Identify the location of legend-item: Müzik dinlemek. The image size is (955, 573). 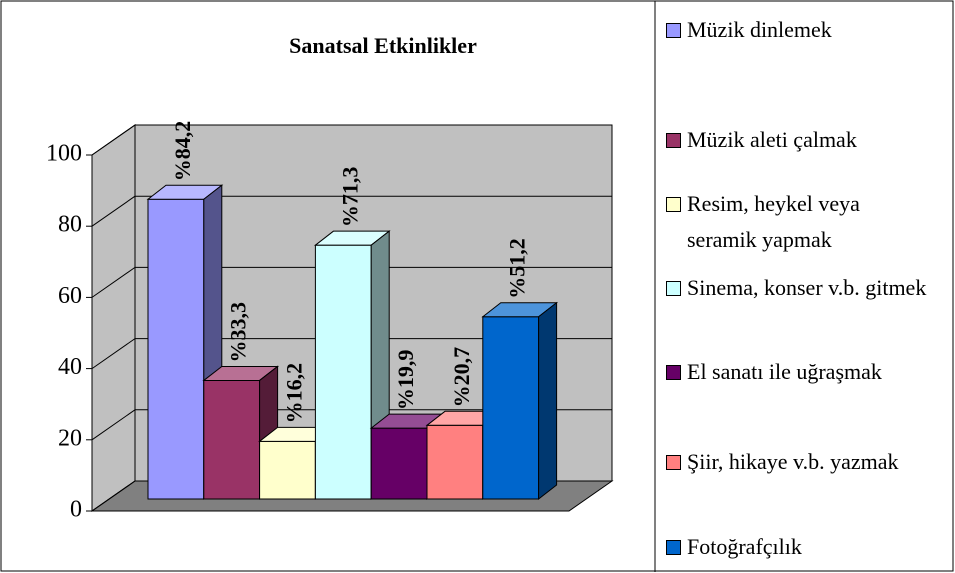
(800, 30).